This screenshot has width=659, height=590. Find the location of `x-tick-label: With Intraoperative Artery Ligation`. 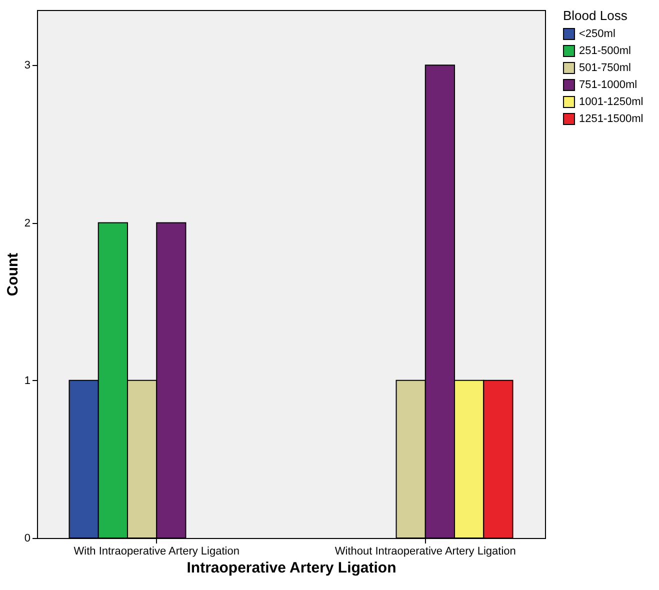

x-tick-label: With Intraoperative Artery Ligation is located at coordinates (157, 552).